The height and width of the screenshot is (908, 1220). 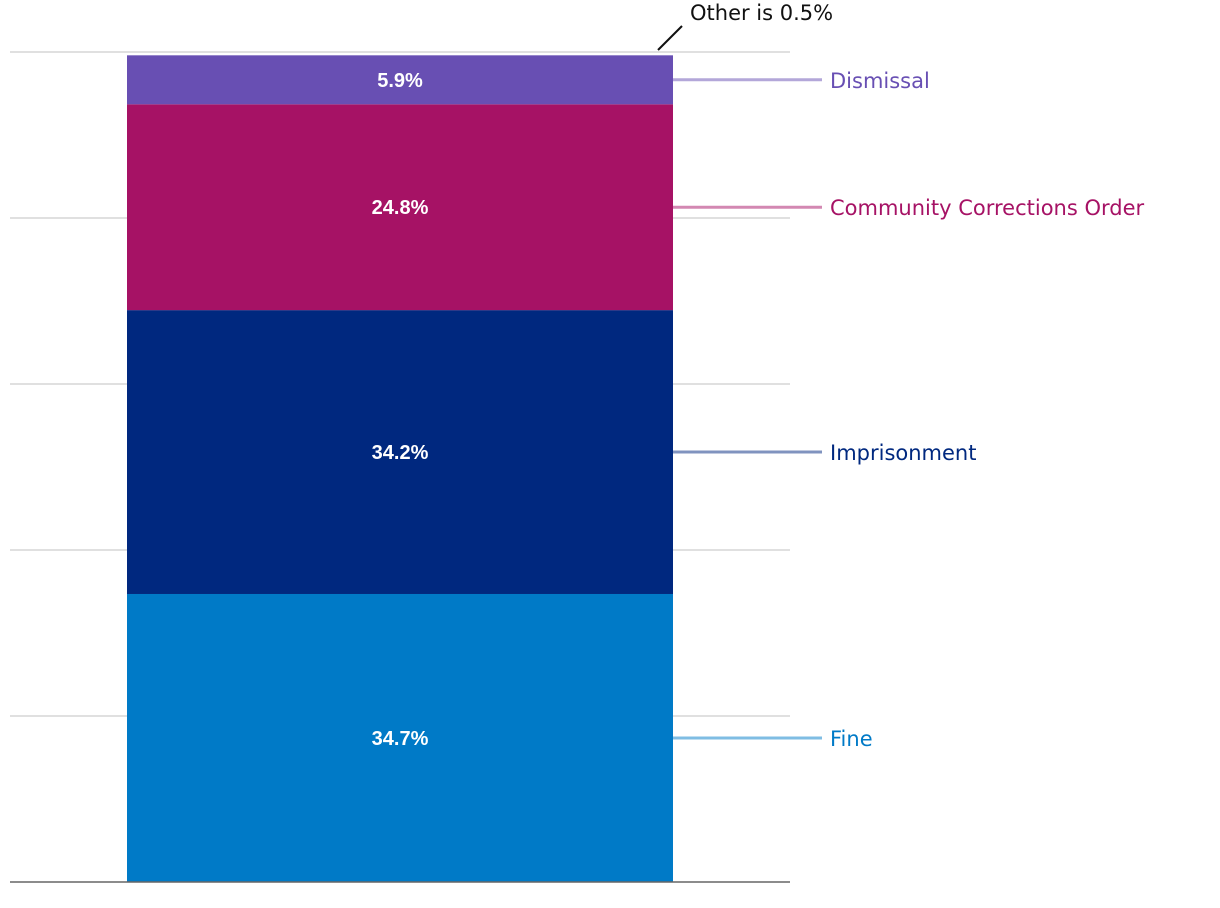 What do you see at coordinates (987, 208) in the screenshot?
I see `legend-label-community-corrections-order: Community Corrections Order` at bounding box center [987, 208].